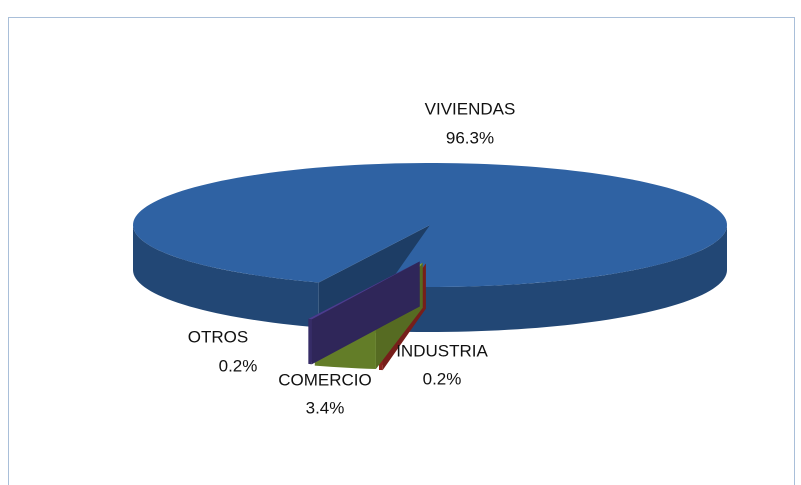  Describe the element at coordinates (470, 108) in the screenshot. I see `slice-label: VIVIENDAS` at that location.